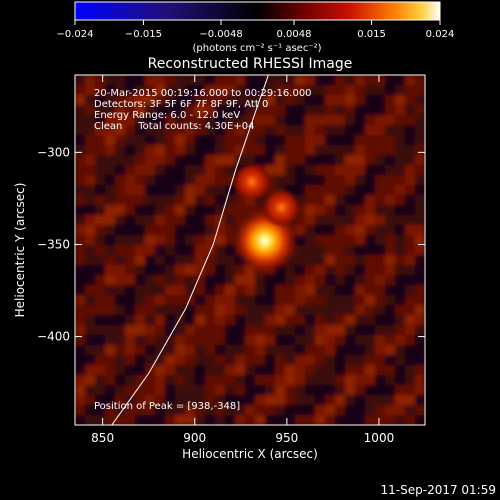 The height and width of the screenshot is (500, 500). I want to click on info-line: 20-Mar-2015 00:19:16.000 to 00:29:16.000, so click(203, 93).